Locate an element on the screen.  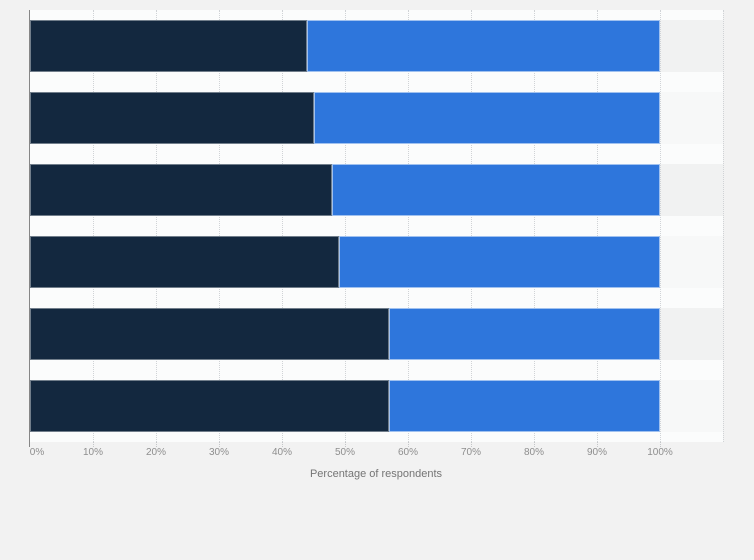
y-axis-line is located at coordinates (29, 228).